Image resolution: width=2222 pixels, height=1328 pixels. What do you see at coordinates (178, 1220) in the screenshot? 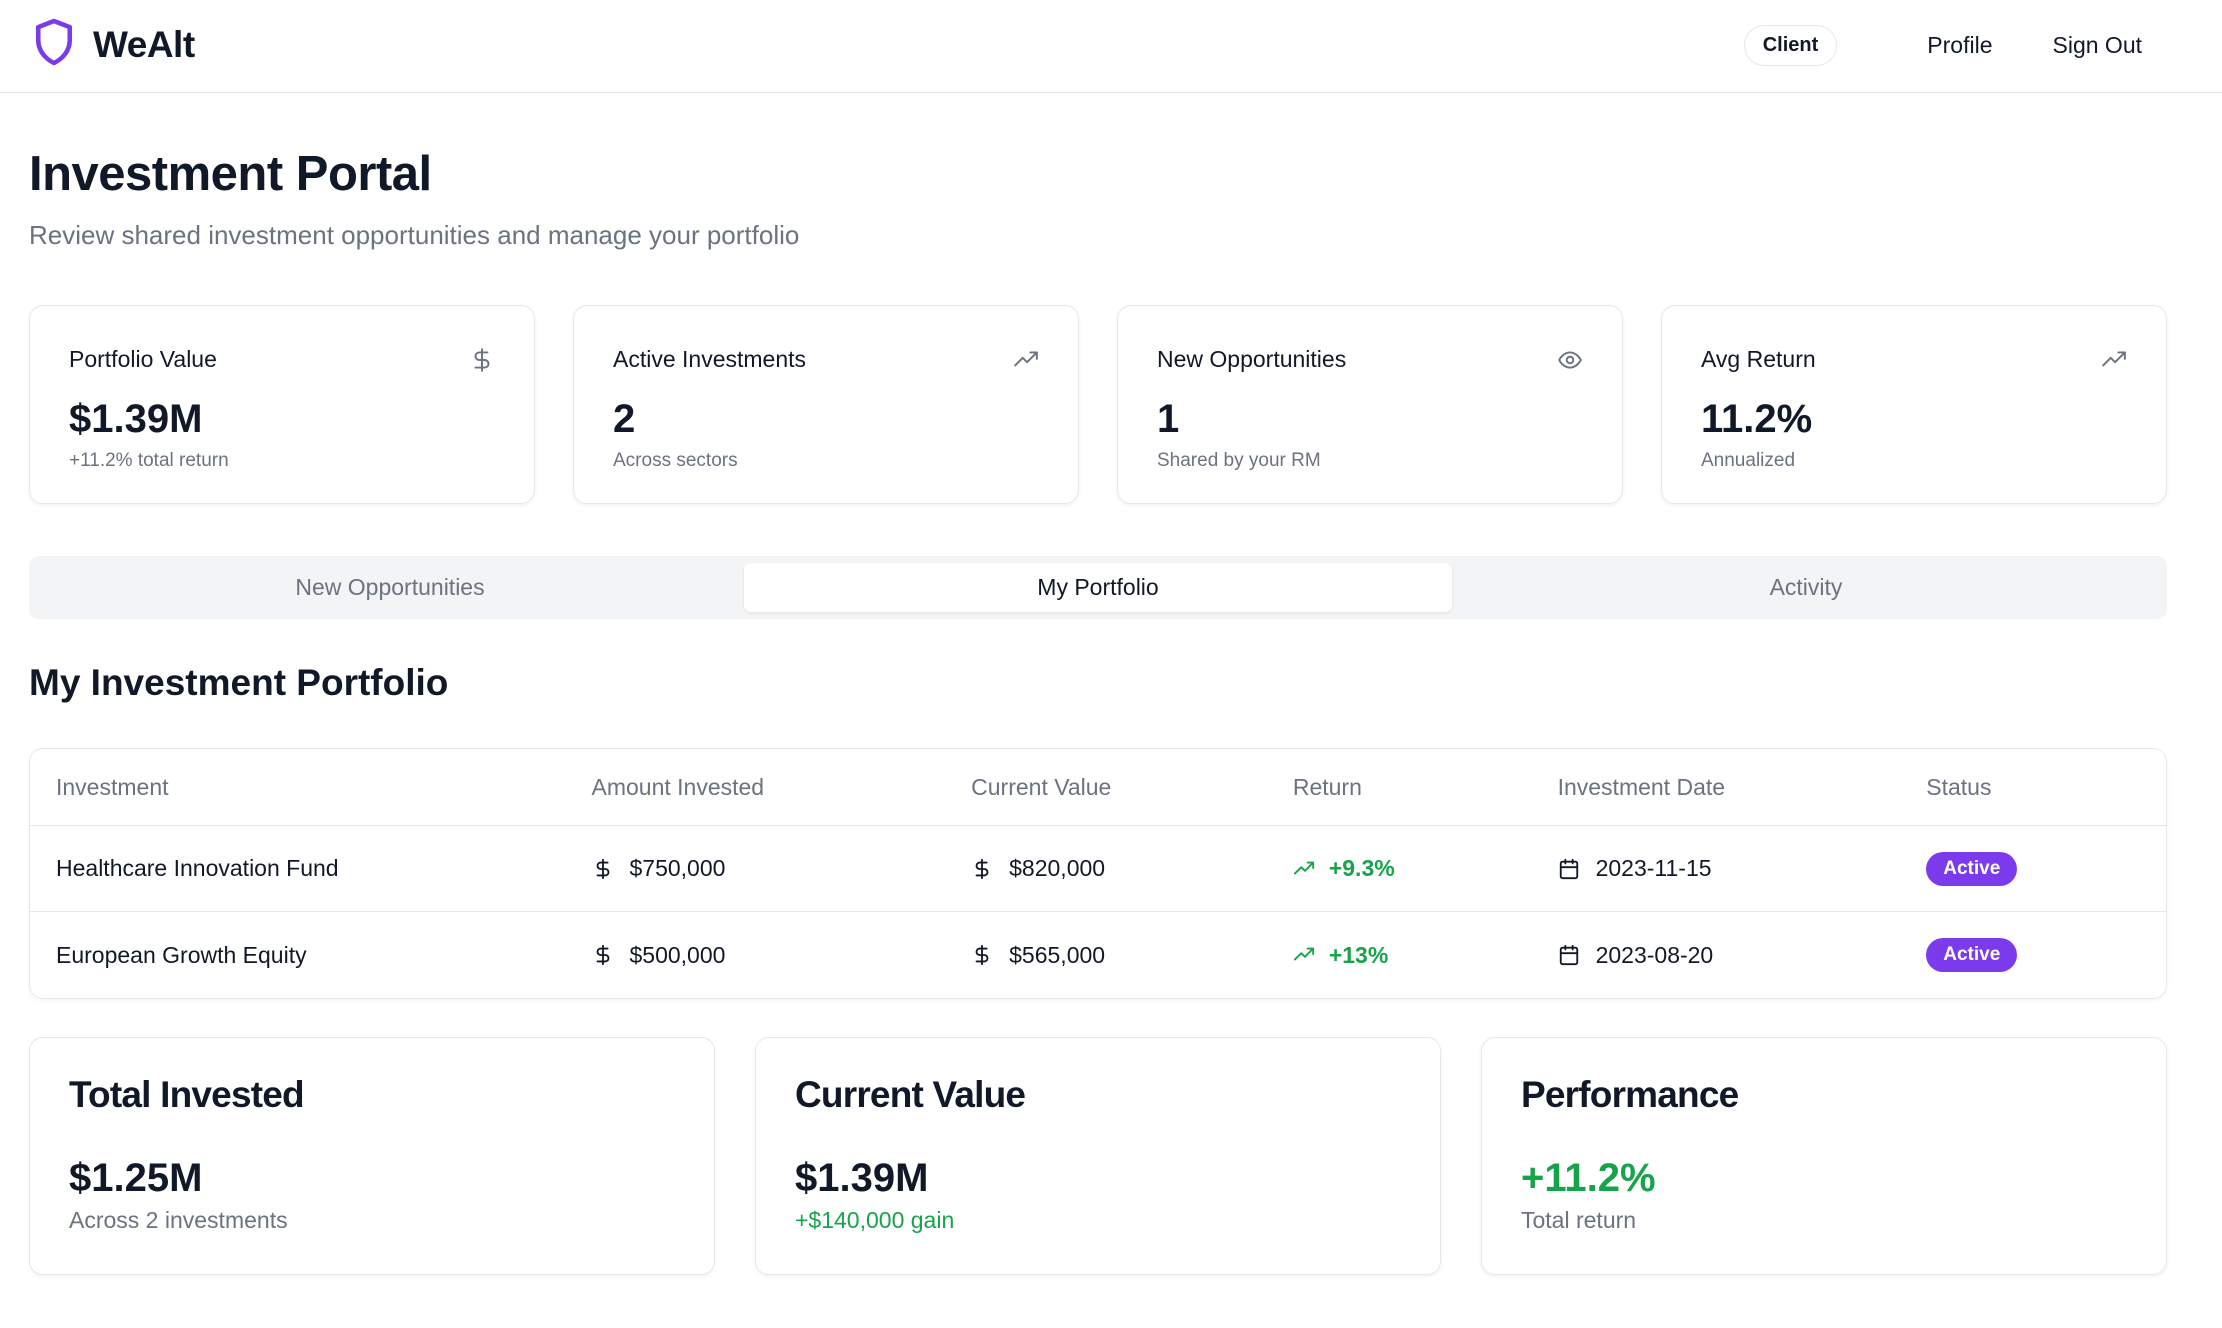
I see `summary-sub: Across 2 investments` at bounding box center [178, 1220].